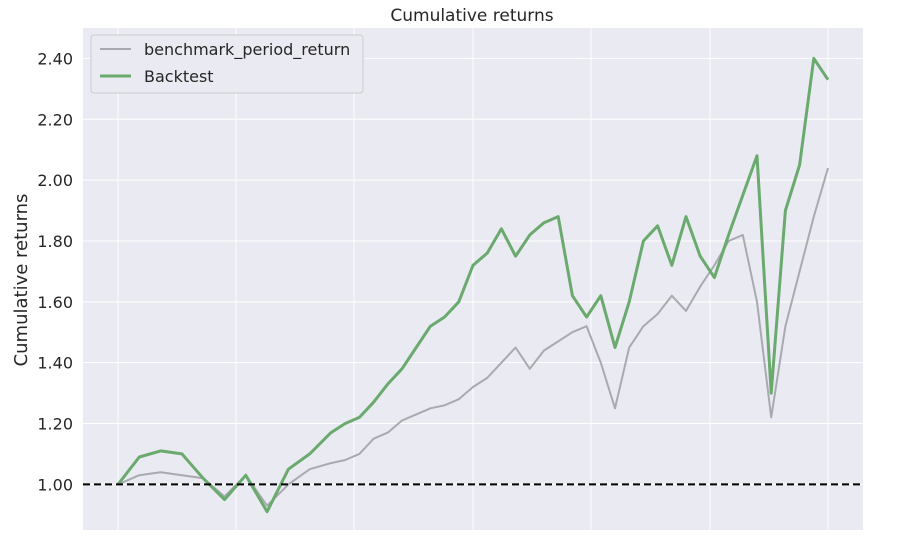 This screenshot has height=551, width=919. Describe the element at coordinates (55, 484) in the screenshot. I see `y-tick-label: 1.00` at that location.